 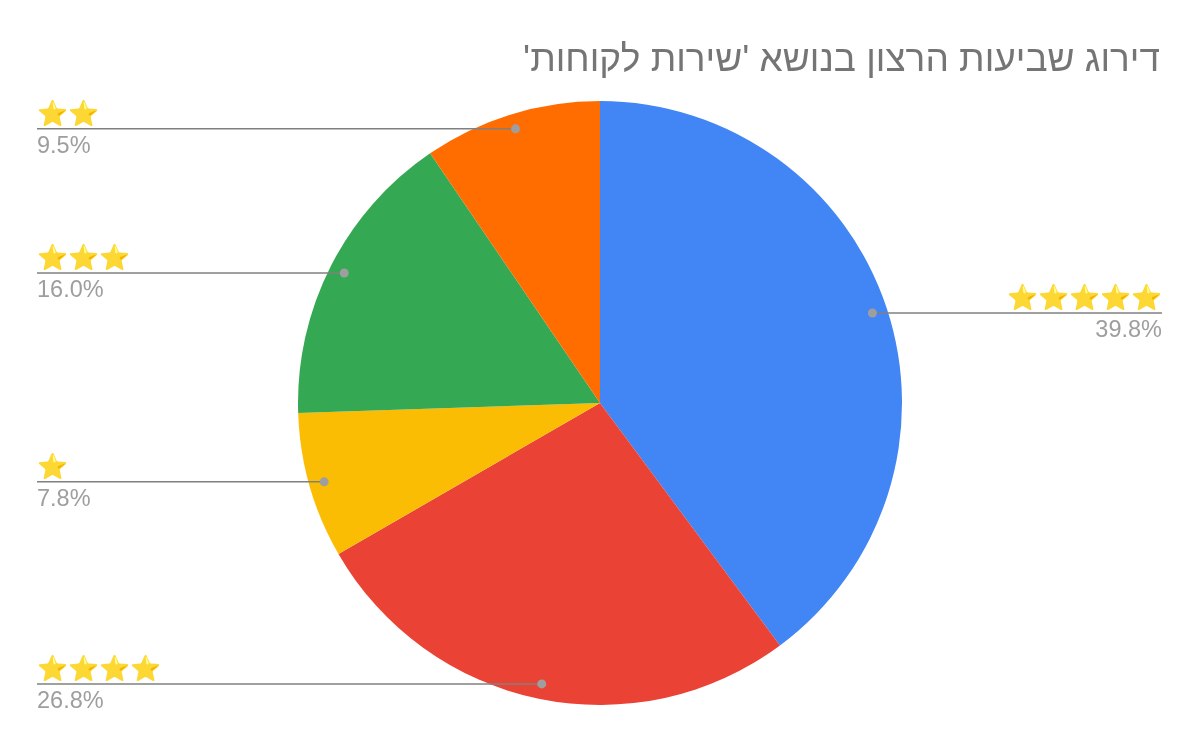 What do you see at coordinates (64, 497) in the screenshot?
I see `data-label: 7.8%` at bounding box center [64, 497].